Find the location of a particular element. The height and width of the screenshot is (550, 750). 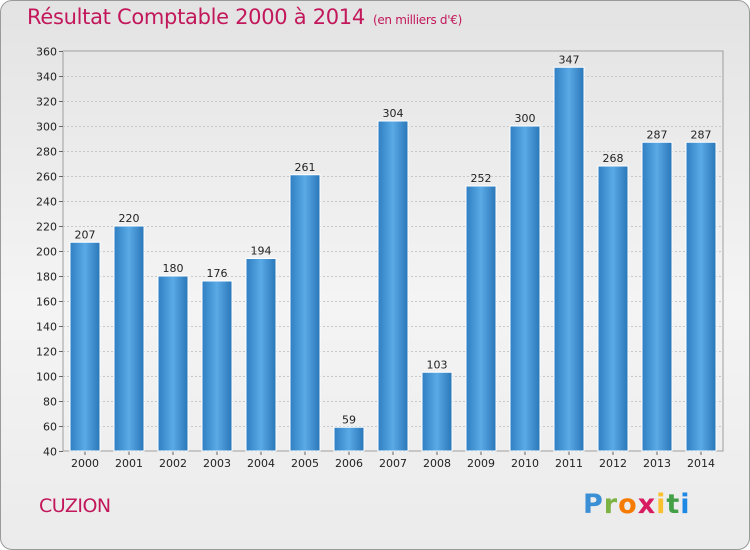

y-tick-label: 320 is located at coordinates (46, 102).